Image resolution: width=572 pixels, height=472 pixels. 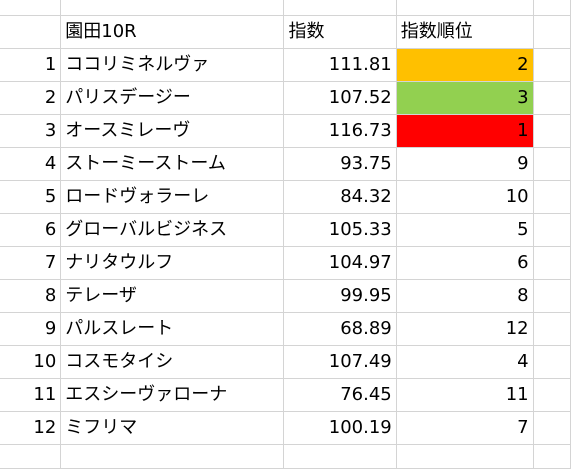 What do you see at coordinates (465, 164) in the screenshot?
I see `cell-rank: 9` at bounding box center [465, 164].